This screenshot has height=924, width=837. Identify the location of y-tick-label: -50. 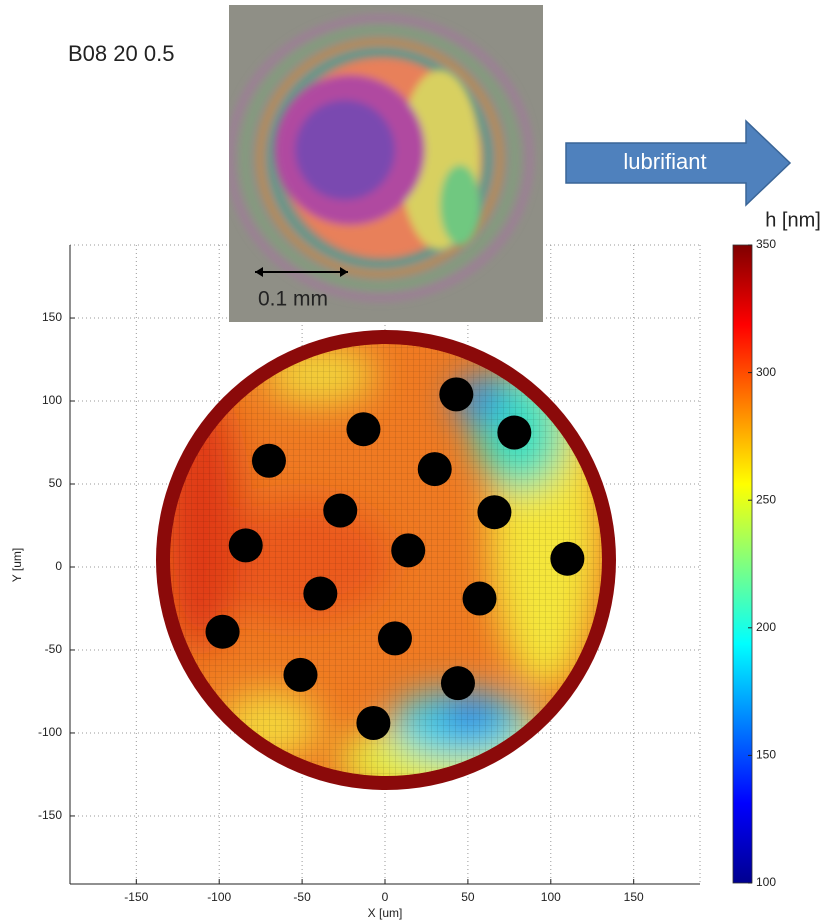
(54, 649).